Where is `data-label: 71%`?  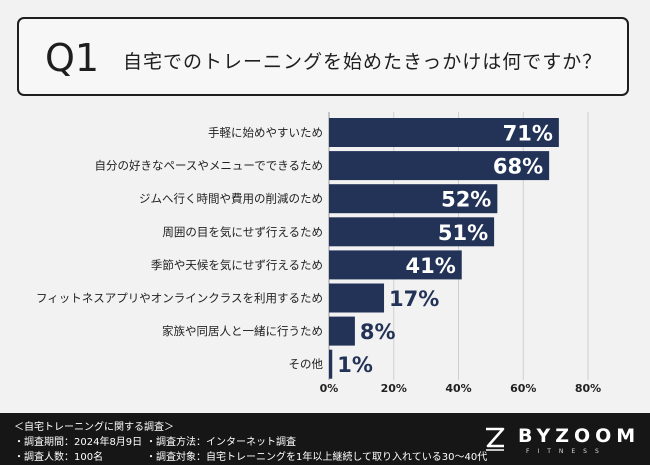
data-label: 71% is located at coordinates (528, 134).